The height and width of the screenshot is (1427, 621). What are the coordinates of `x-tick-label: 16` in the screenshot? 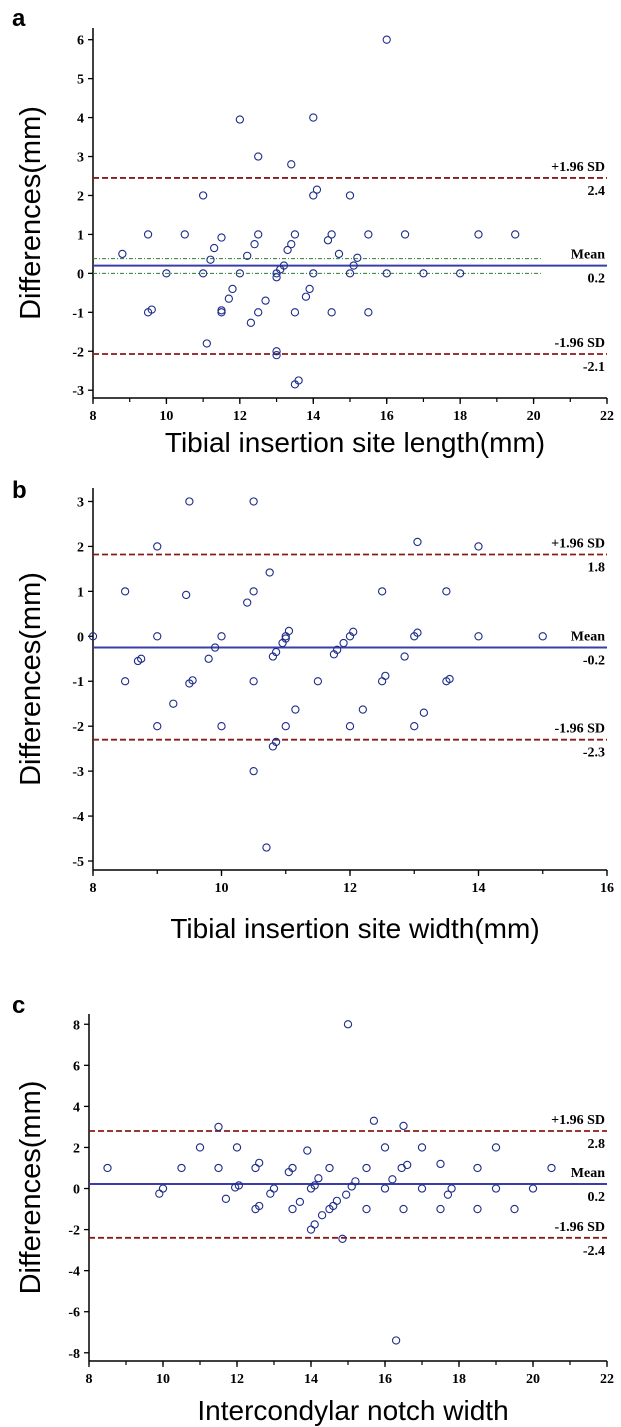 It's located at (607, 888).